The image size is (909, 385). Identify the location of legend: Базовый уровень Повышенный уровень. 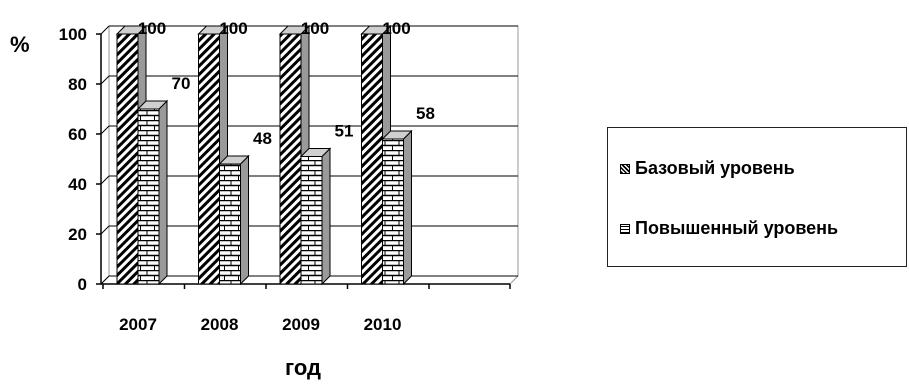
(757, 197).